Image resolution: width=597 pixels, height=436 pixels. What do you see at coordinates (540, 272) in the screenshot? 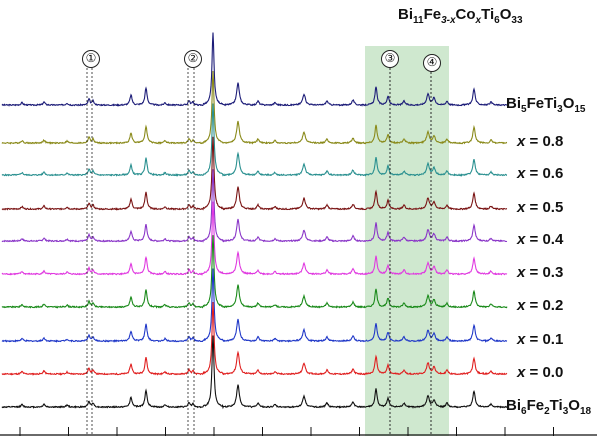
I see `series-label: x = 0.3` at bounding box center [540, 272].